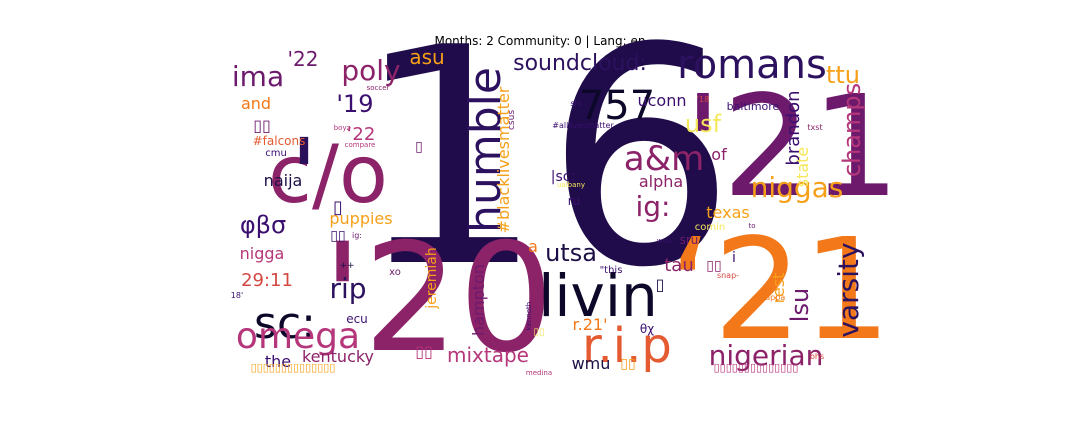 The image size is (1080, 432). Describe the element at coordinates (503, 159) in the screenshot. I see `word-40: #blacklivesmatter` at that location.